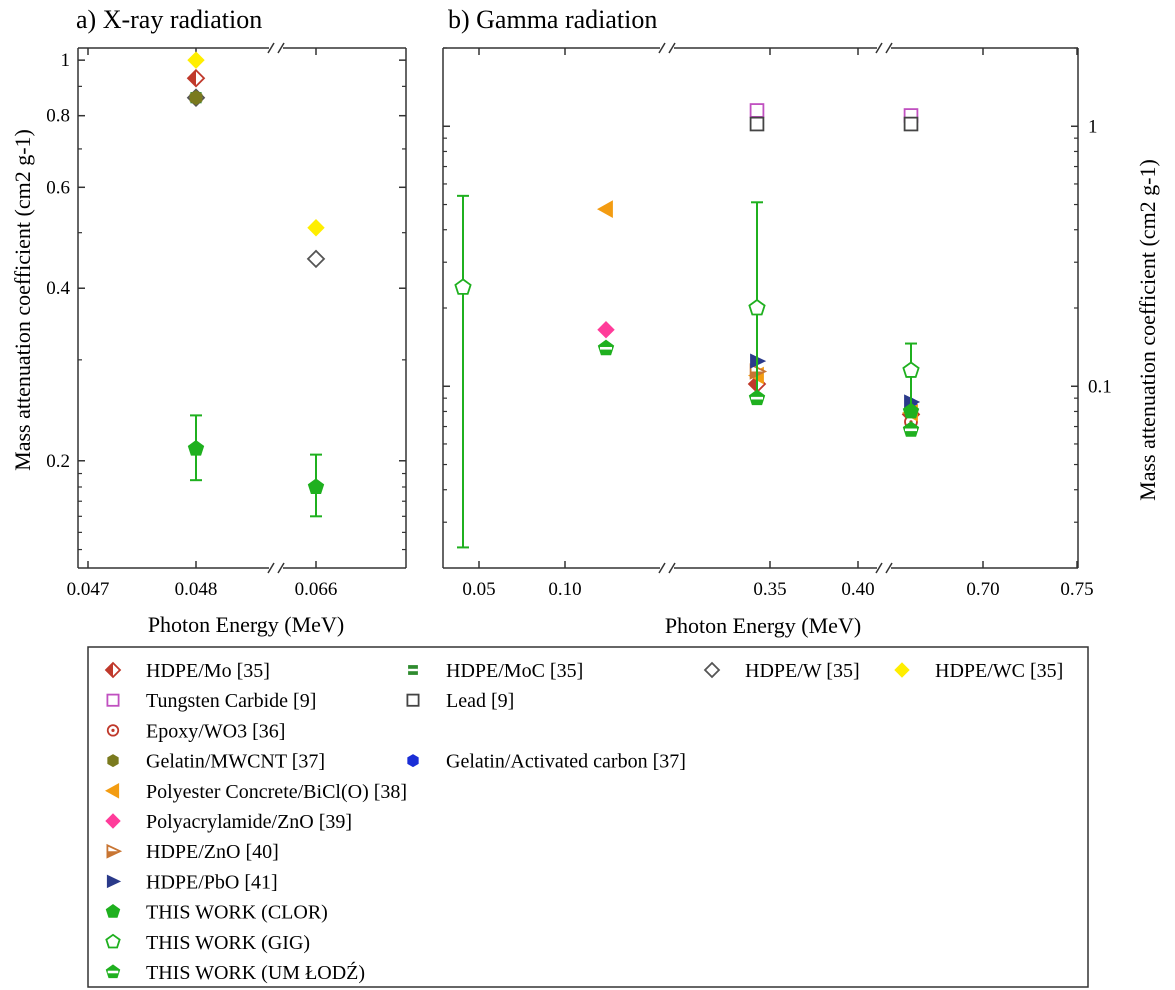 Image resolution: width=1175 pixels, height=990 pixels. Describe the element at coordinates (246, 624) in the screenshot. I see `panel-a-xlabel: Photon Energy (MeV)` at that location.